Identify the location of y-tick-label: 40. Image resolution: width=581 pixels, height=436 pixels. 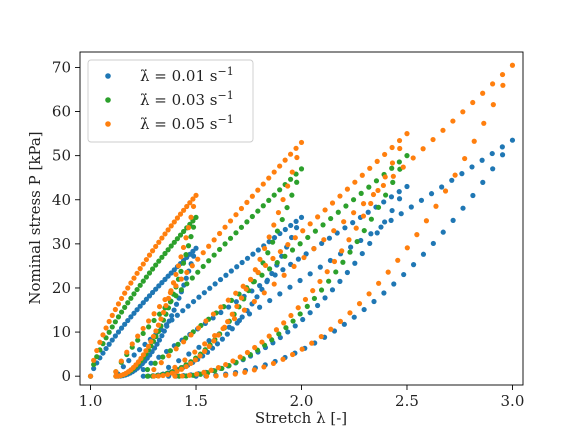
(61, 200).